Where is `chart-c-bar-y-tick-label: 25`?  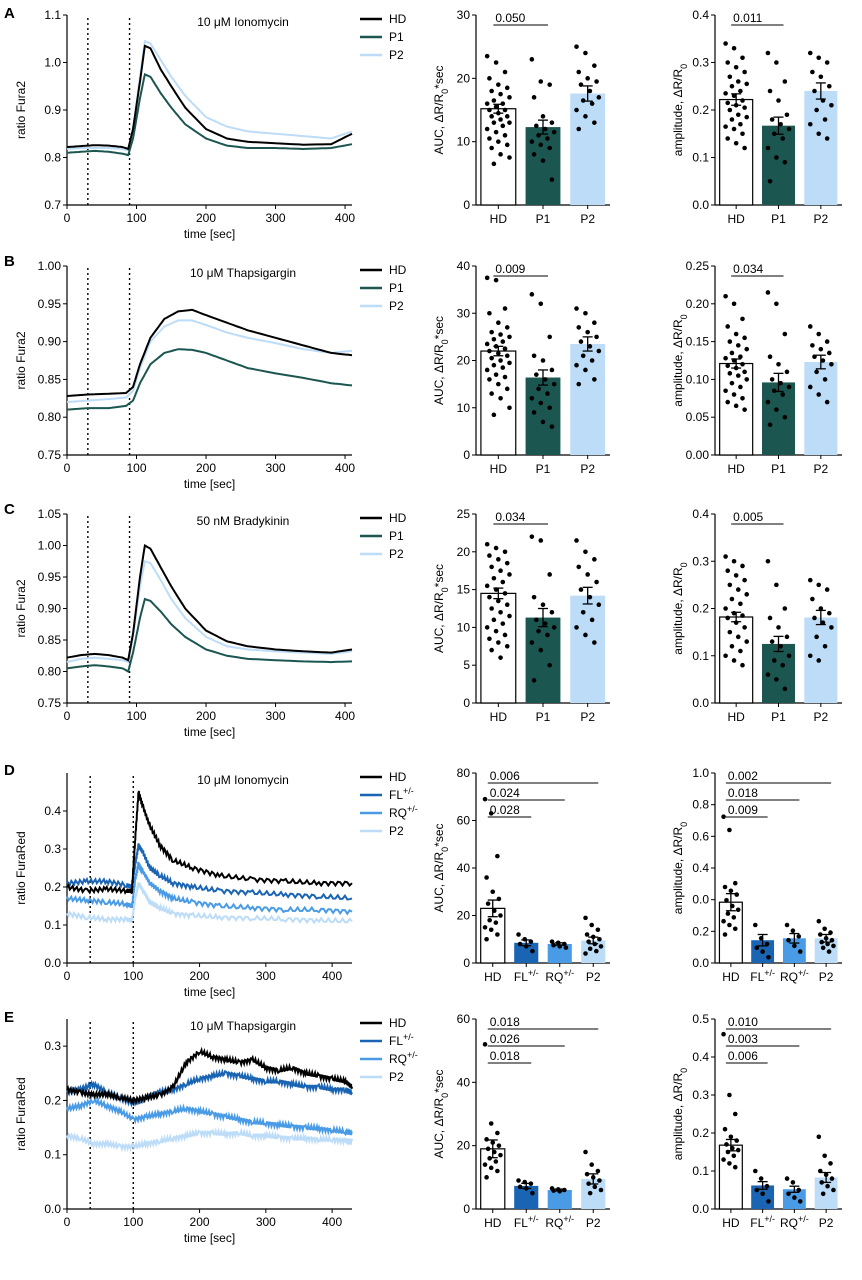 chart-c-bar-y-tick-label: 25 is located at coordinates (464, 514).